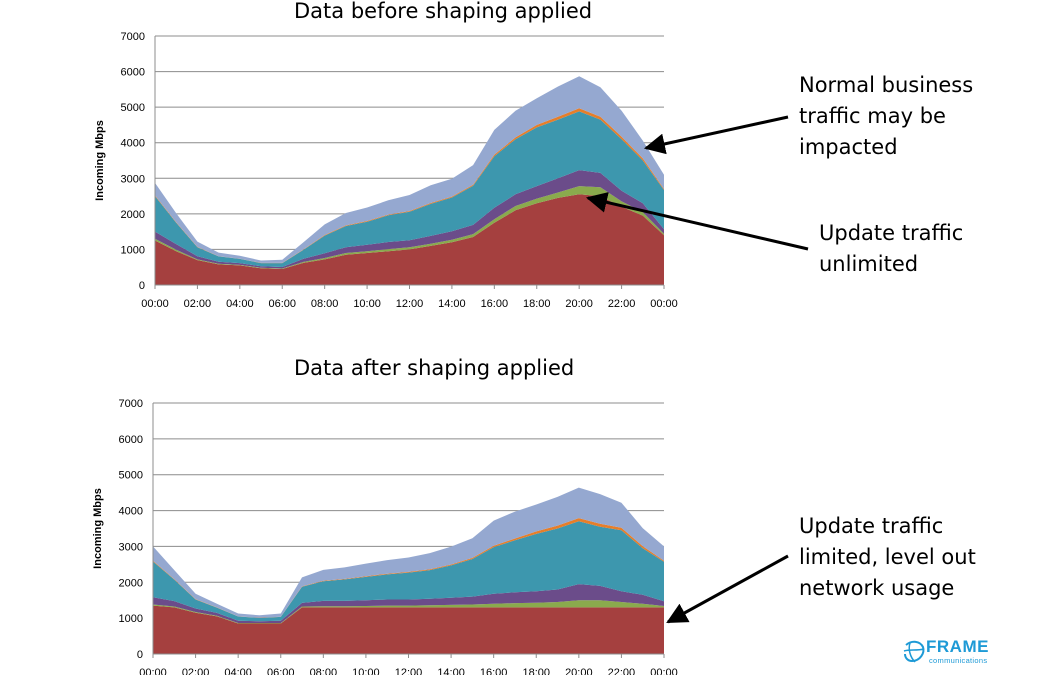 The image size is (1054, 675). What do you see at coordinates (434, 368) in the screenshot?
I see `chart-title-after: Data after shaping applied` at bounding box center [434, 368].